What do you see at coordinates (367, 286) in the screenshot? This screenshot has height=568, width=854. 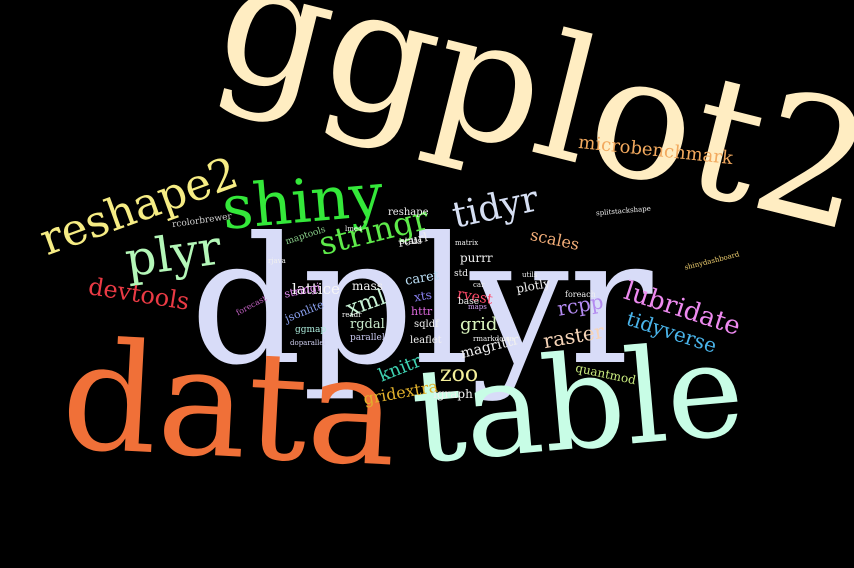 I see `word-mass: mass` at bounding box center [367, 286].